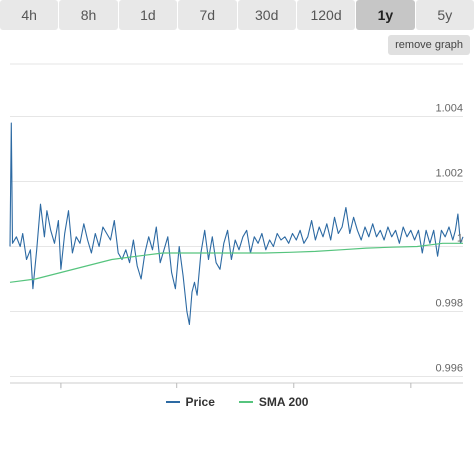 This screenshot has width=474, height=455. What do you see at coordinates (449, 174) in the screenshot?
I see `y-tick-label: 1.002` at bounding box center [449, 174].